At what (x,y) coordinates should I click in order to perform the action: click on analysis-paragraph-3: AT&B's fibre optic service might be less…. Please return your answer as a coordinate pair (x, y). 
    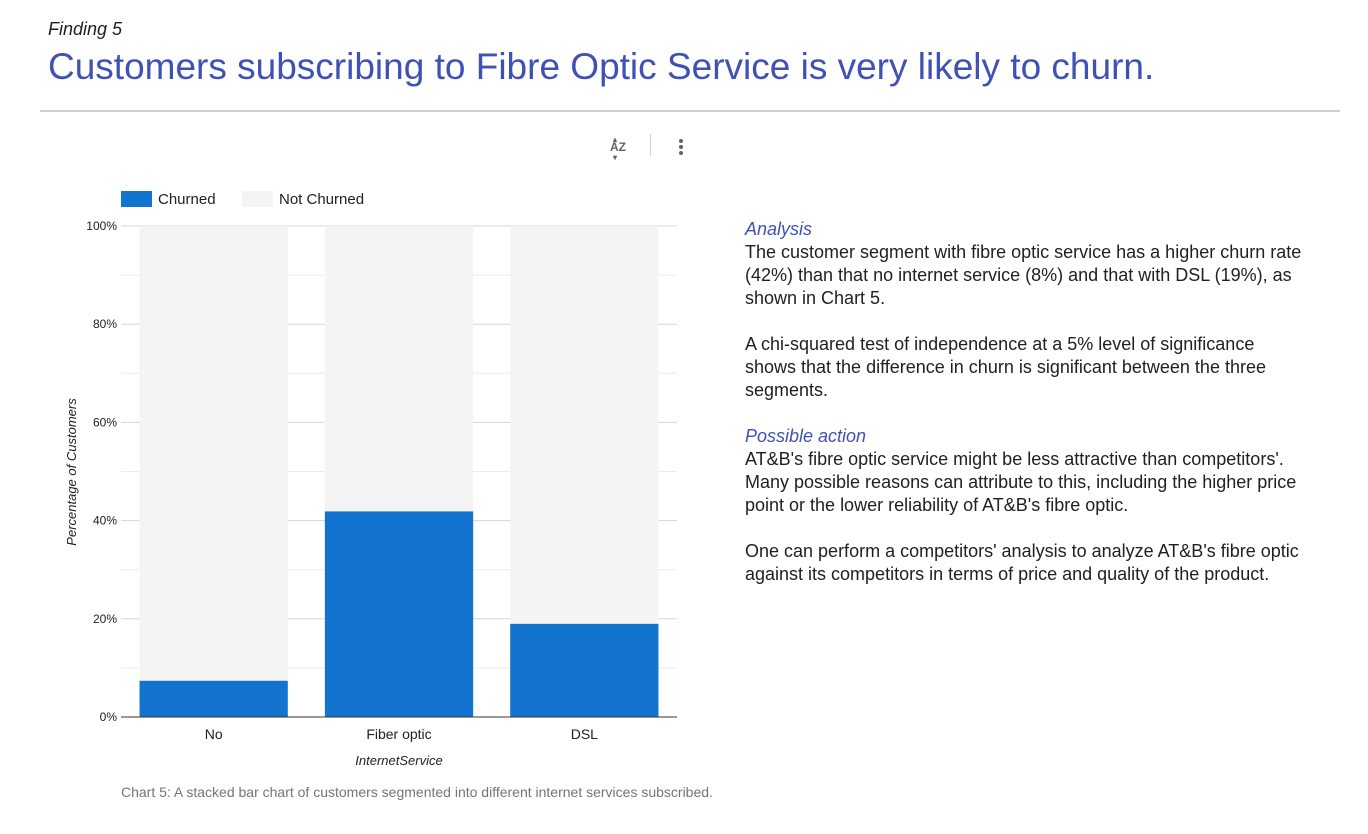
    Looking at the image, I should click on (1021, 482).